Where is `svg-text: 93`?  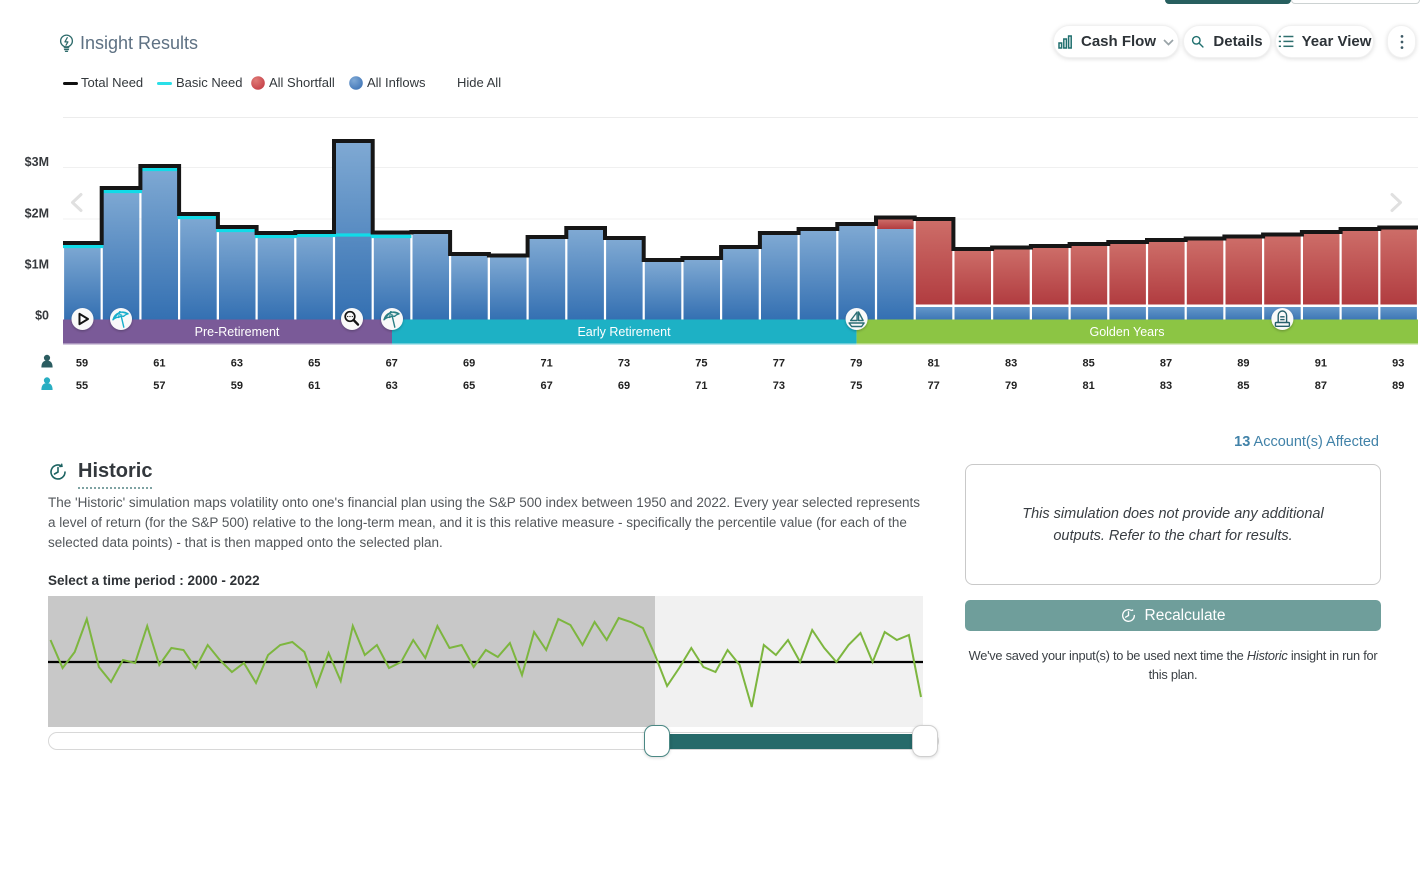 svg-text: 93 is located at coordinates (1398, 364).